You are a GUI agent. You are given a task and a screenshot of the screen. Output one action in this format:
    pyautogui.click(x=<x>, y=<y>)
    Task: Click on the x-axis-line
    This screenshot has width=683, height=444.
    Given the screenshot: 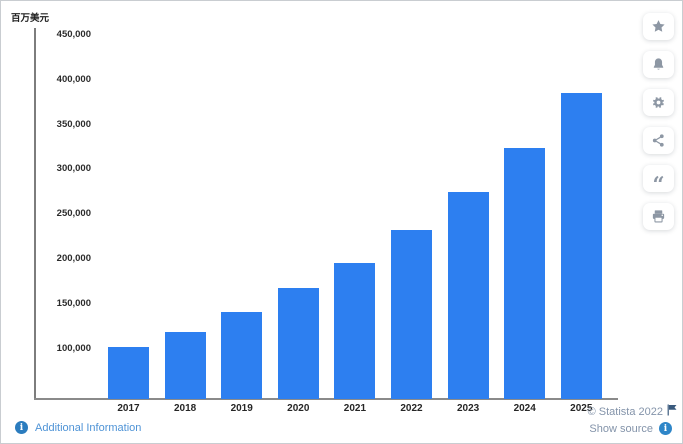 What is the action you would take?
    pyautogui.click(x=326, y=398)
    